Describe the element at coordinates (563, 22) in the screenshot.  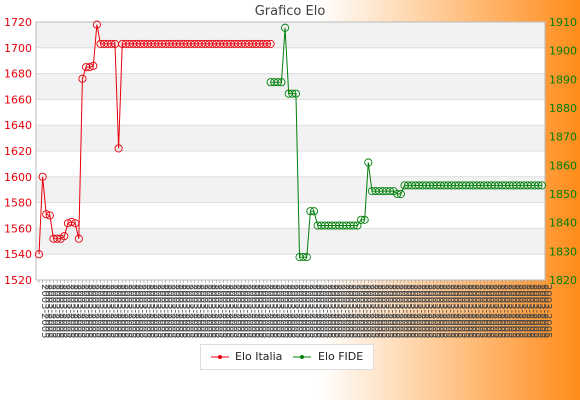
I see `y-right-tick-label: 1910` at that location.